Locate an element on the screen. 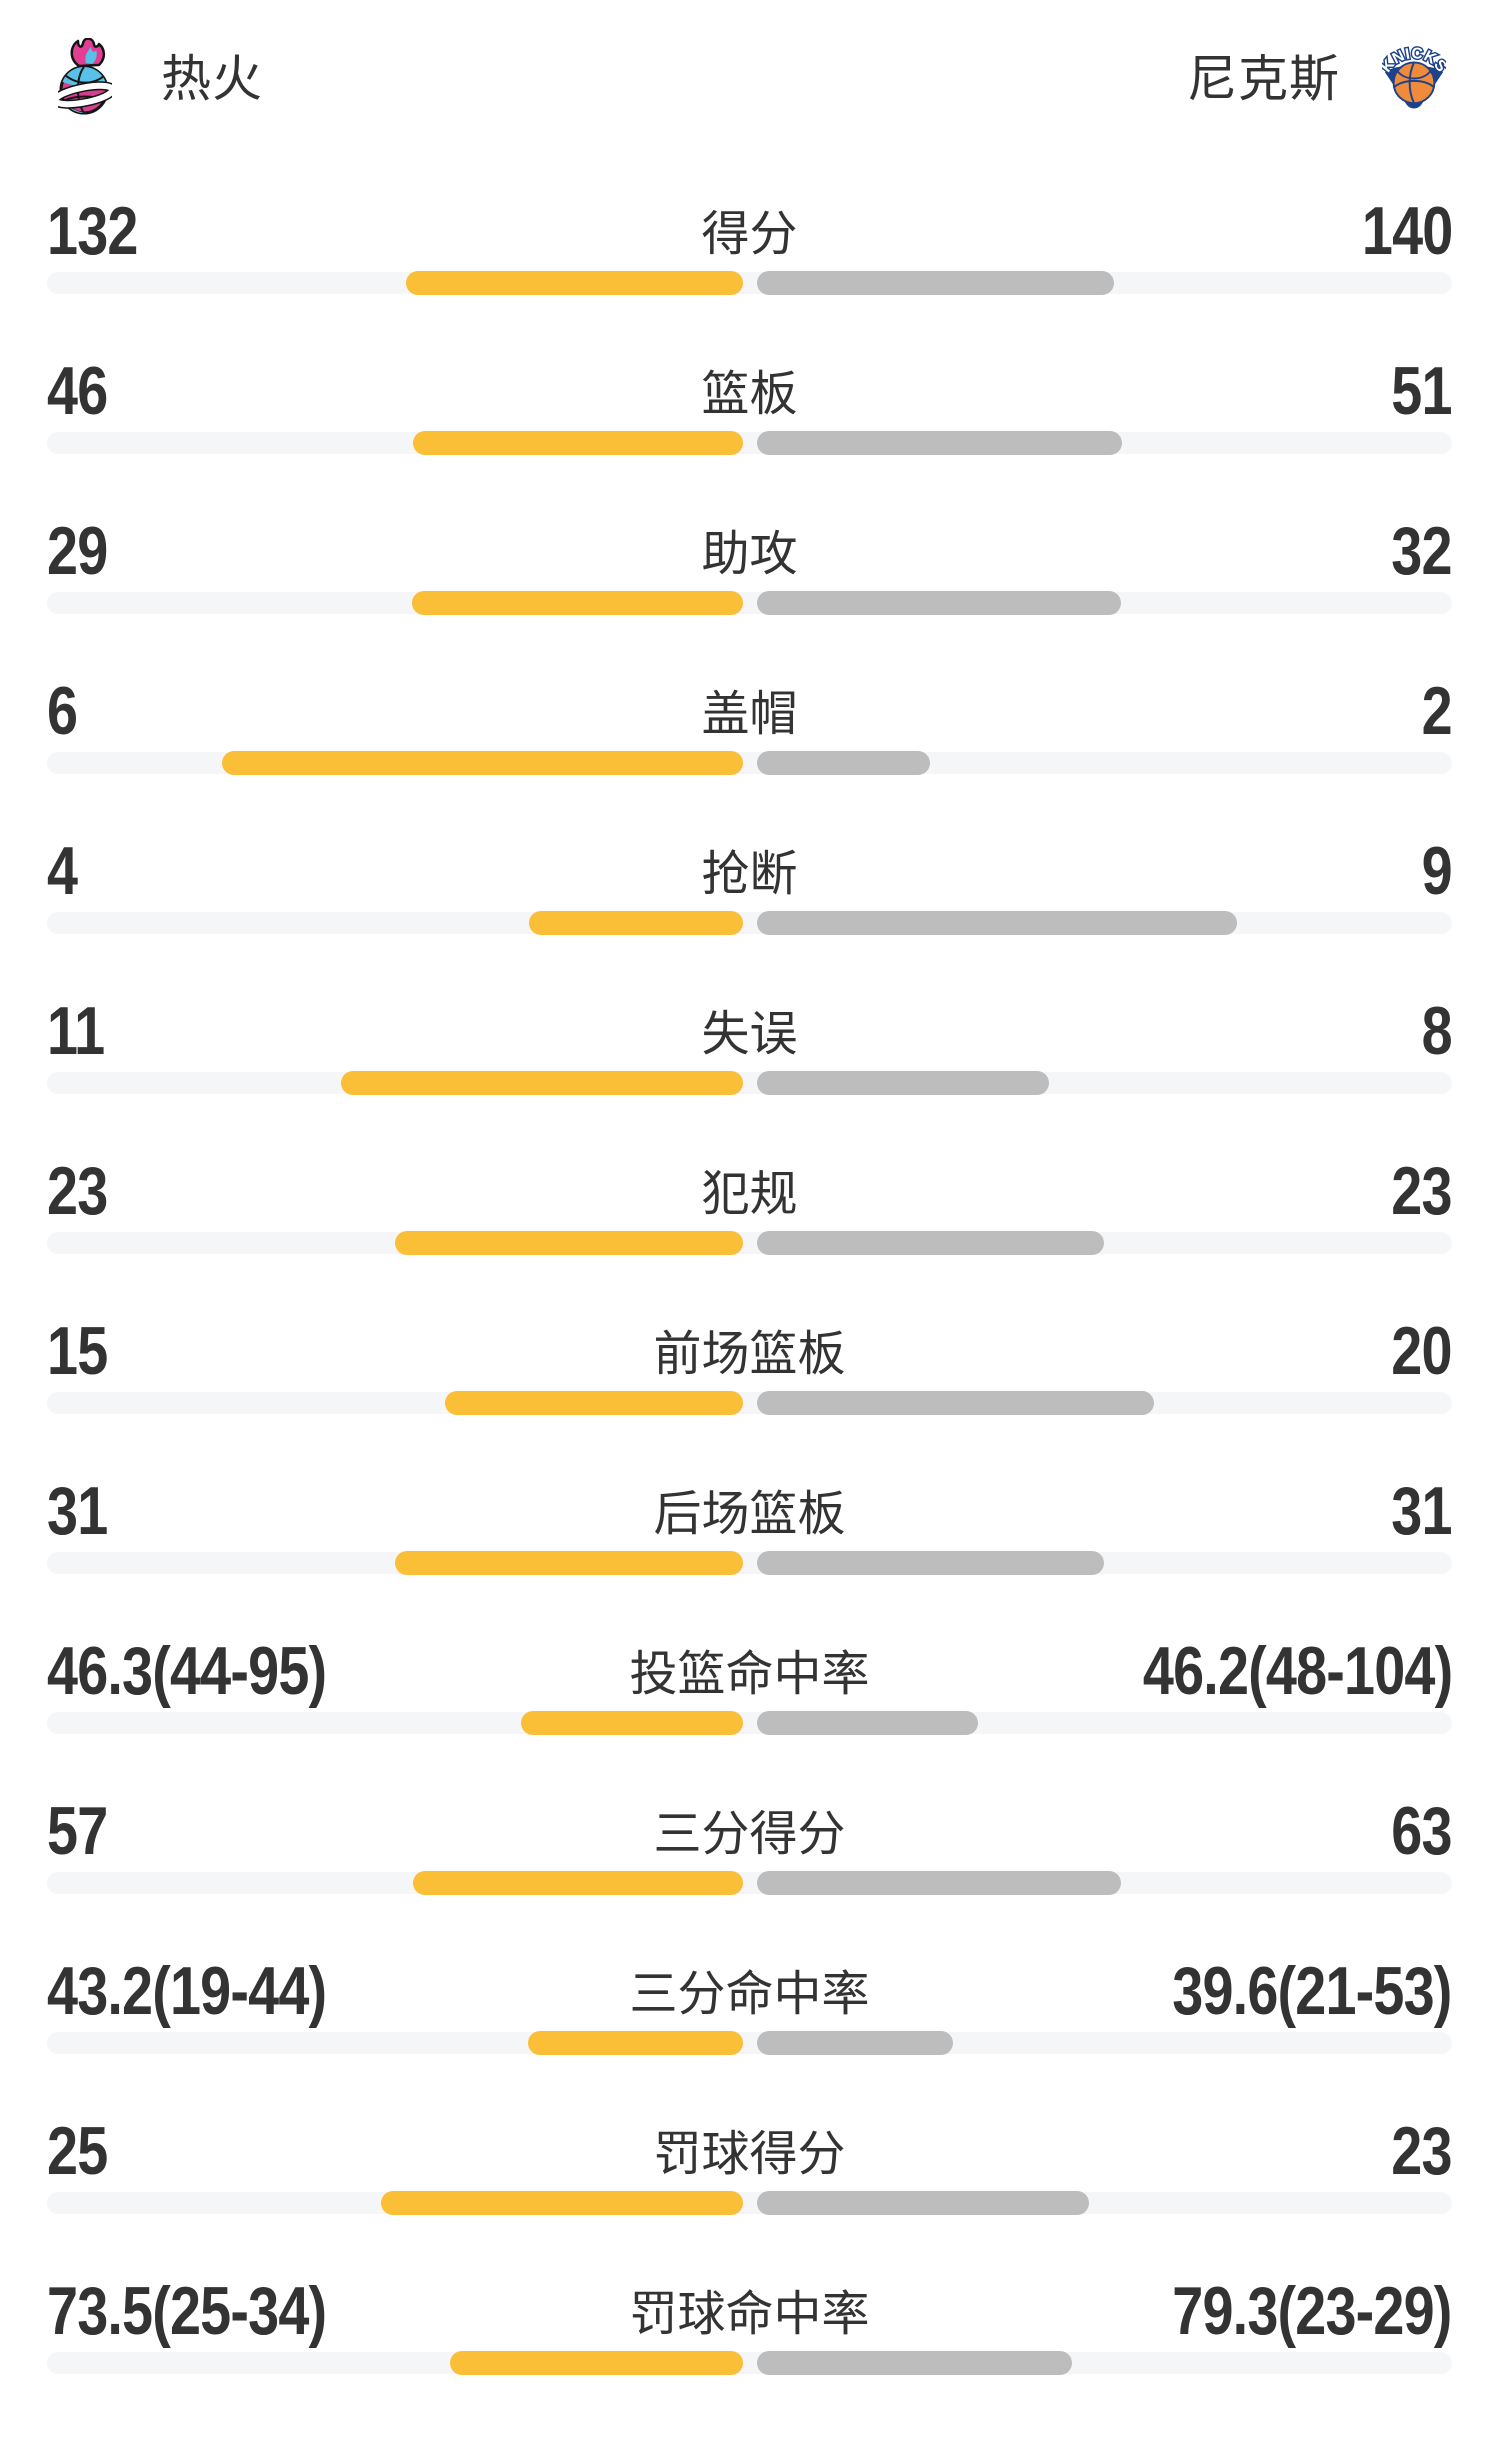 The image size is (1500, 2441). stat-row: 4 抢断 9 is located at coordinates (750, 919).